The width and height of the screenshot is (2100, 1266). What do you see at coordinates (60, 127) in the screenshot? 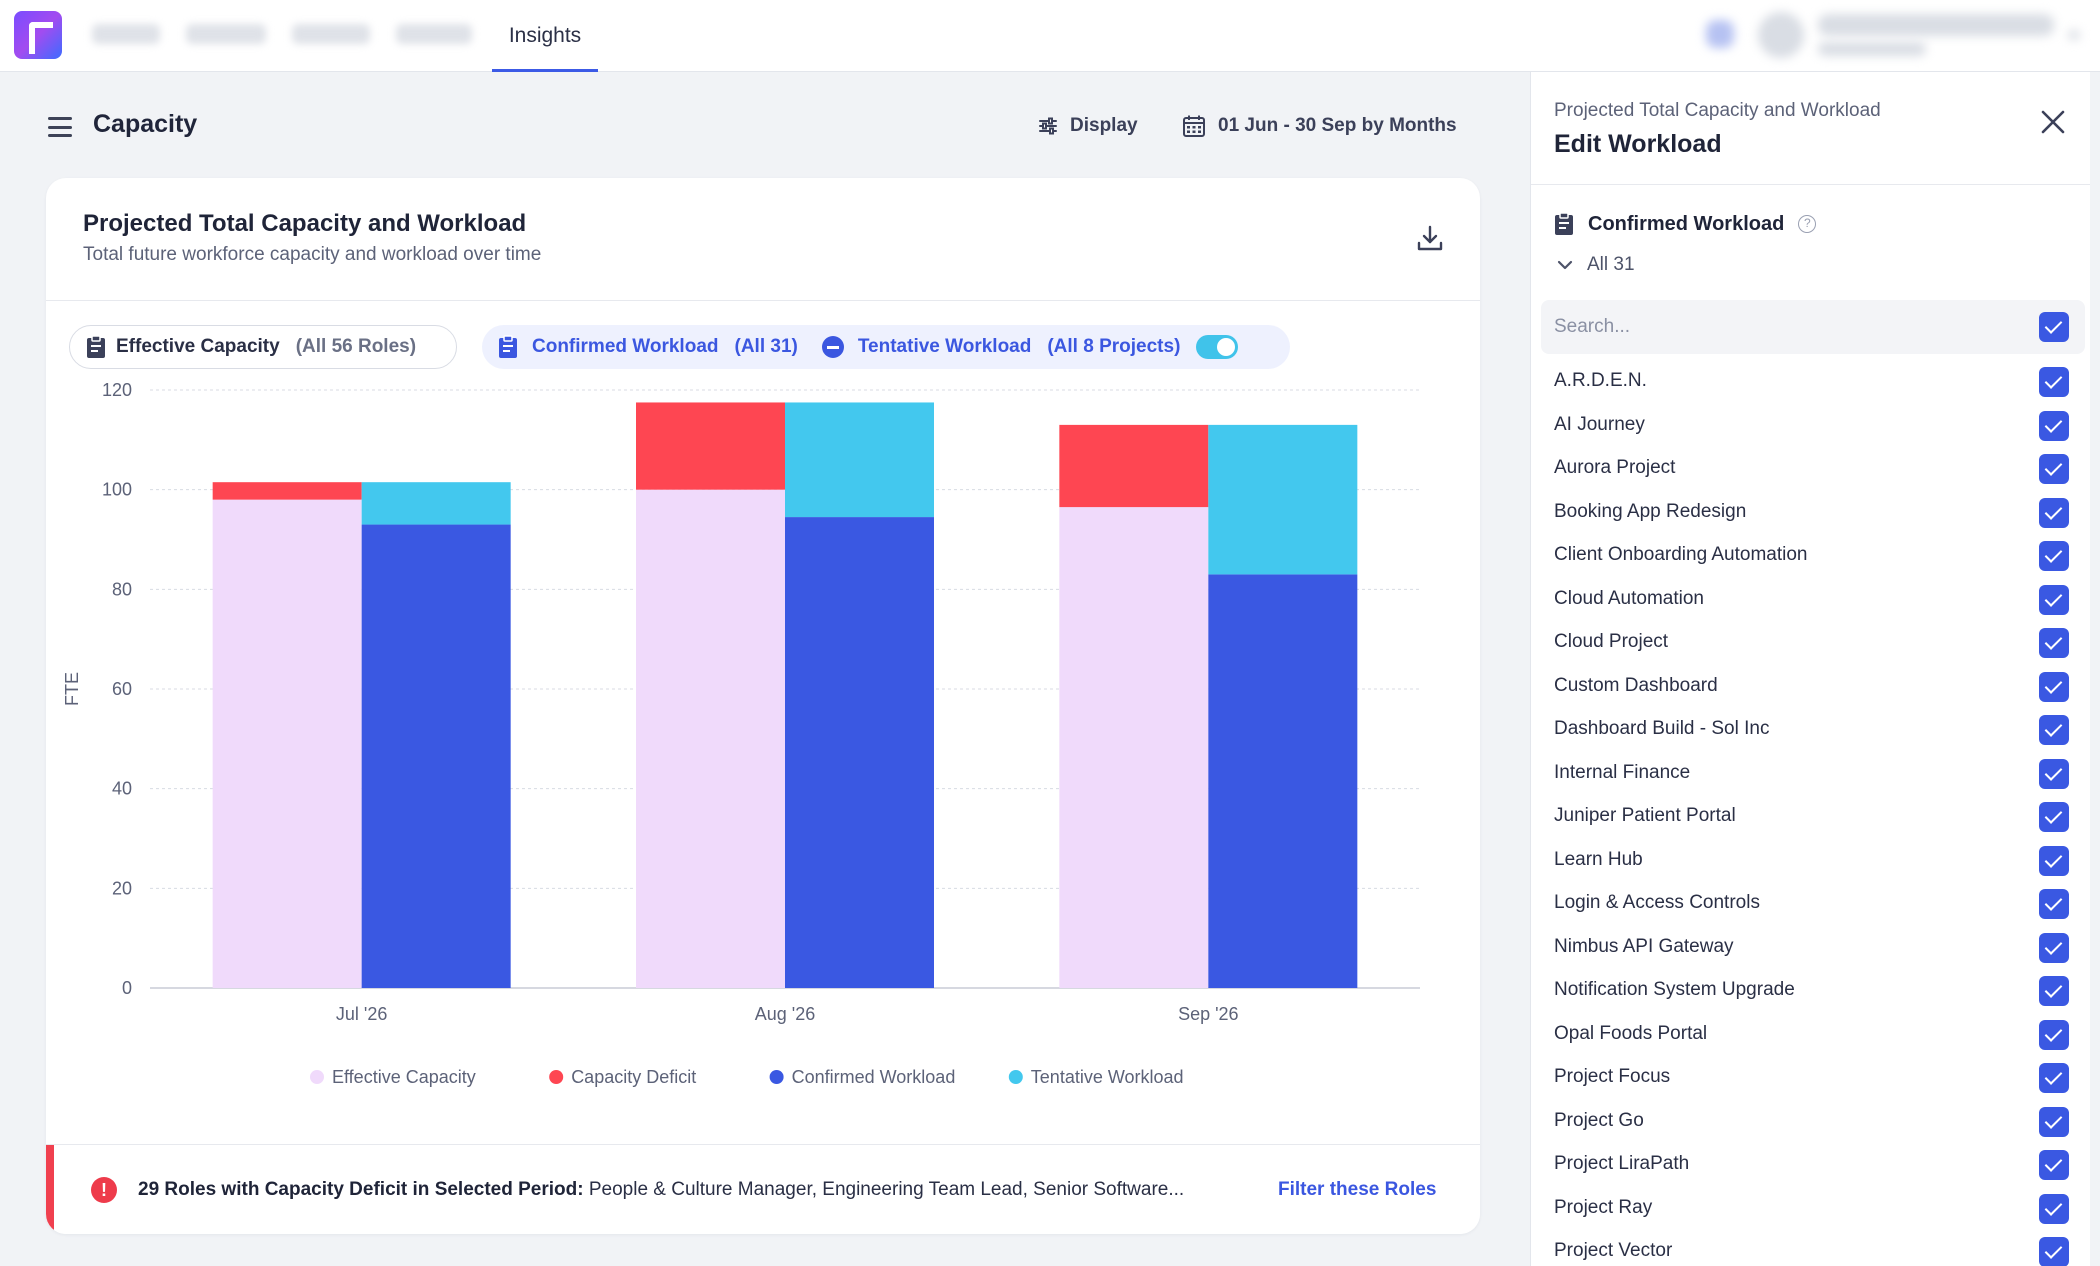
I see `menu-icon` at bounding box center [60, 127].